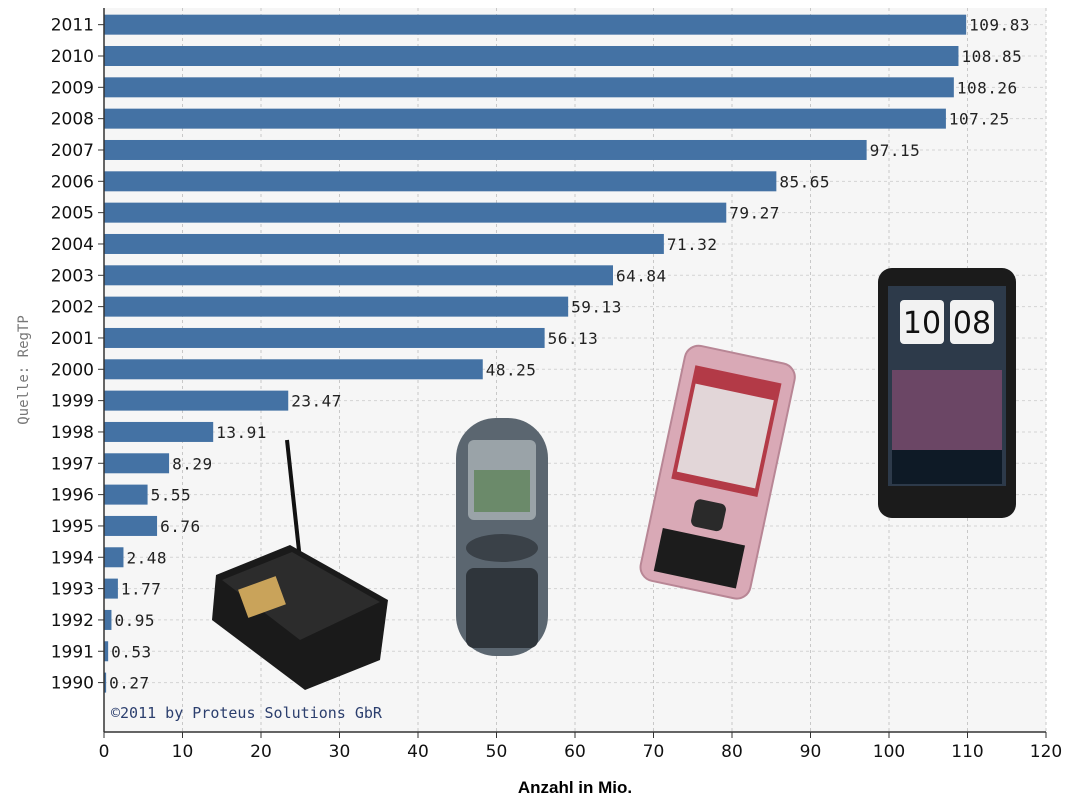  What do you see at coordinates (418, 752) in the screenshot?
I see `x-tick-label: 40` at bounding box center [418, 752].